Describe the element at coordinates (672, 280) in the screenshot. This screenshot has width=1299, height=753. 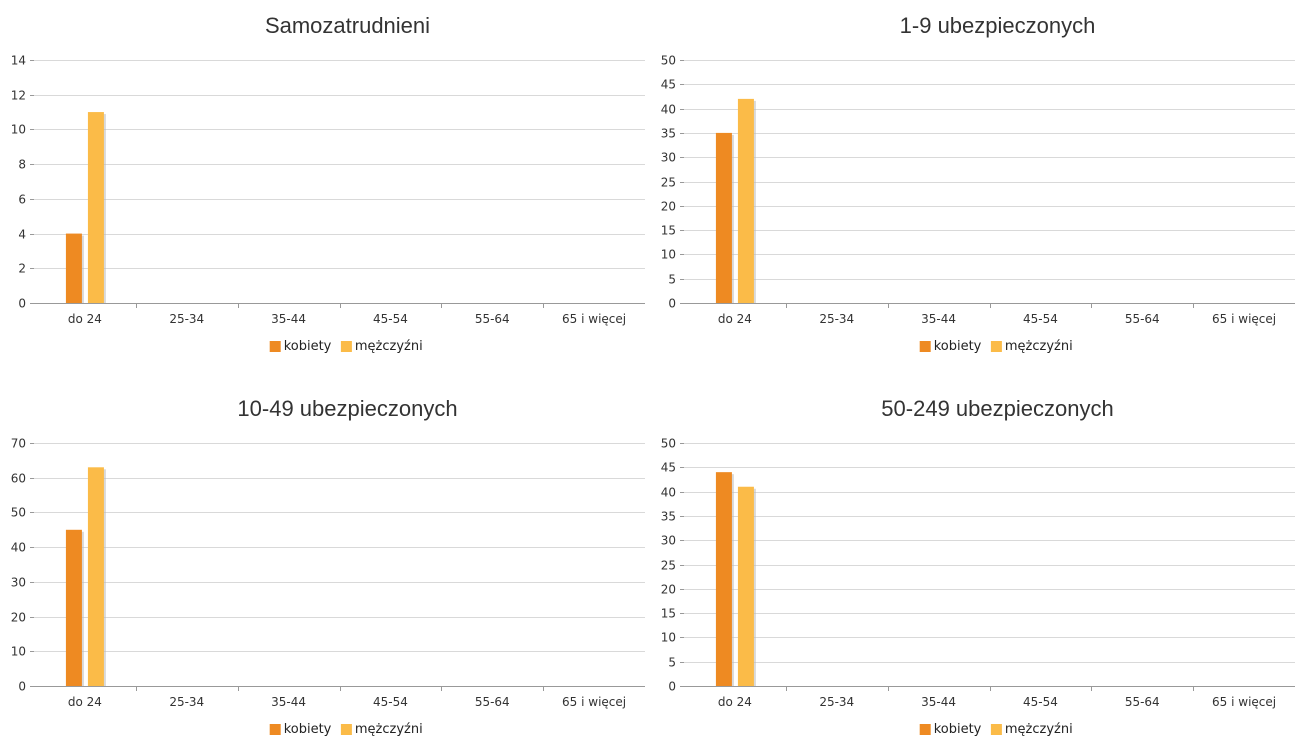
I see `y-tick-label: 5` at that location.